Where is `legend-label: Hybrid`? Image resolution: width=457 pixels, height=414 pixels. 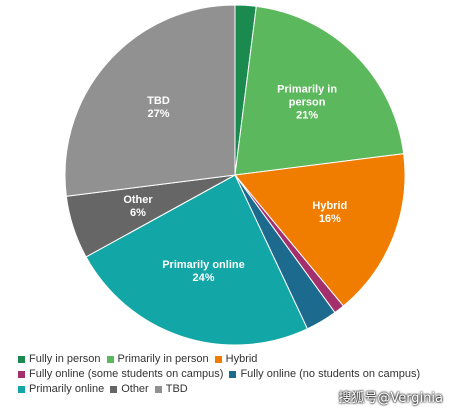
legend-label: Hybrid is located at coordinates (241, 359).